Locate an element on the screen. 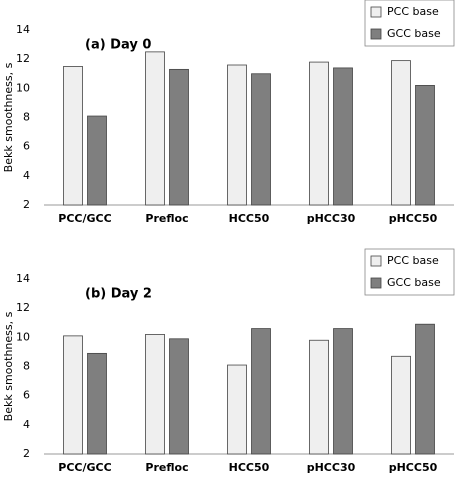  annotation: (b) Day 2 is located at coordinates (118, 294).